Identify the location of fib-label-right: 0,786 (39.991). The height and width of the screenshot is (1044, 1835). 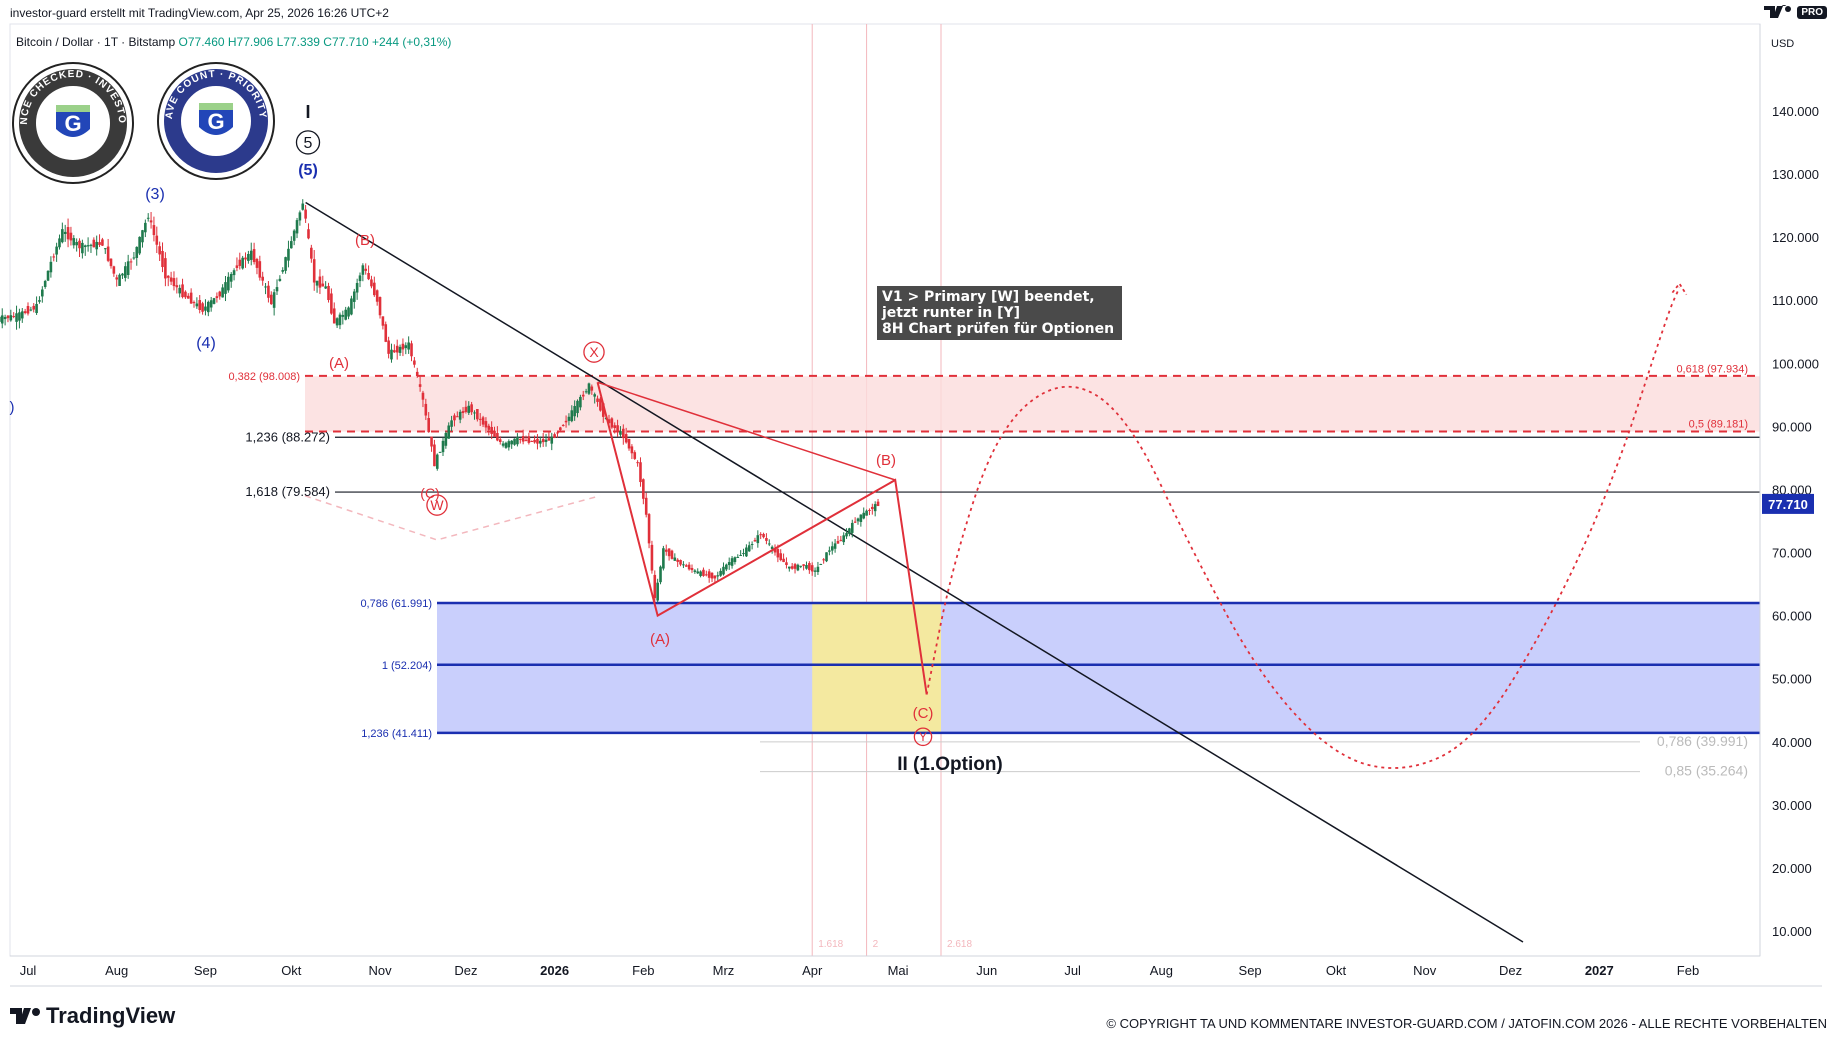
(1702, 741).